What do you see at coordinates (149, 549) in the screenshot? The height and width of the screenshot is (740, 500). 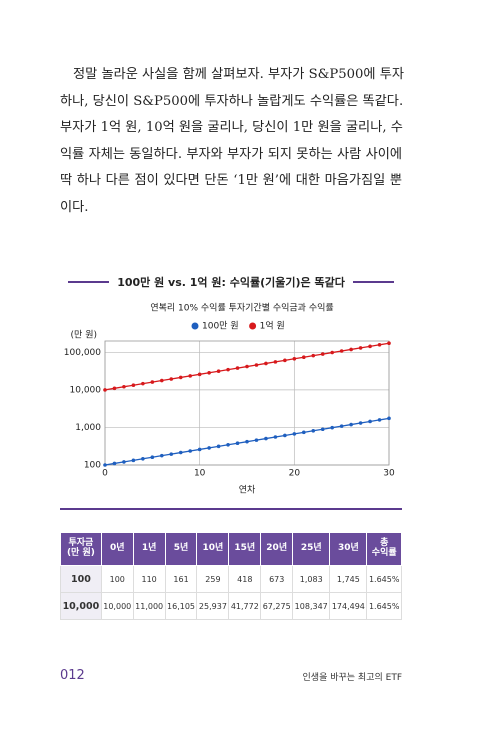 I see `header-cell: 1년` at bounding box center [149, 549].